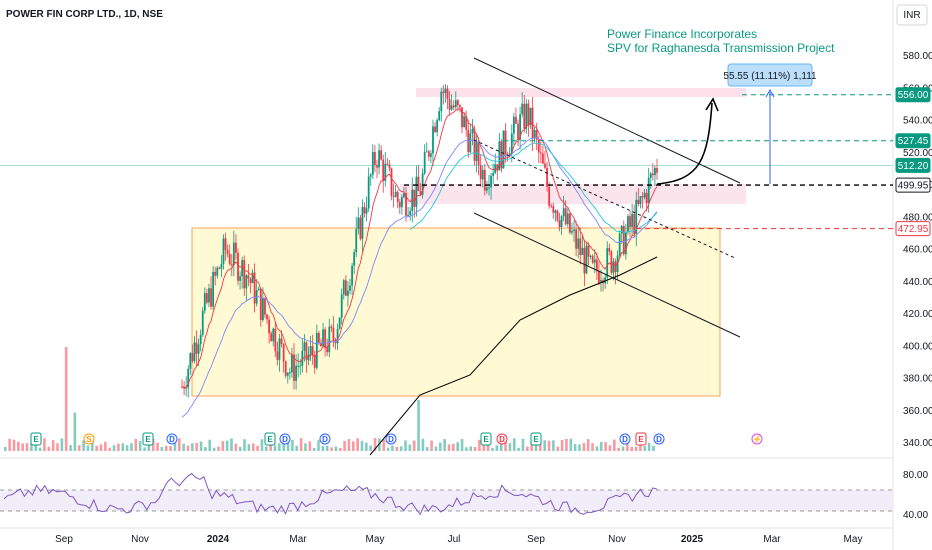 The width and height of the screenshot is (932, 550). Describe the element at coordinates (659, 439) in the screenshot. I see `event-label-13: D` at that location.